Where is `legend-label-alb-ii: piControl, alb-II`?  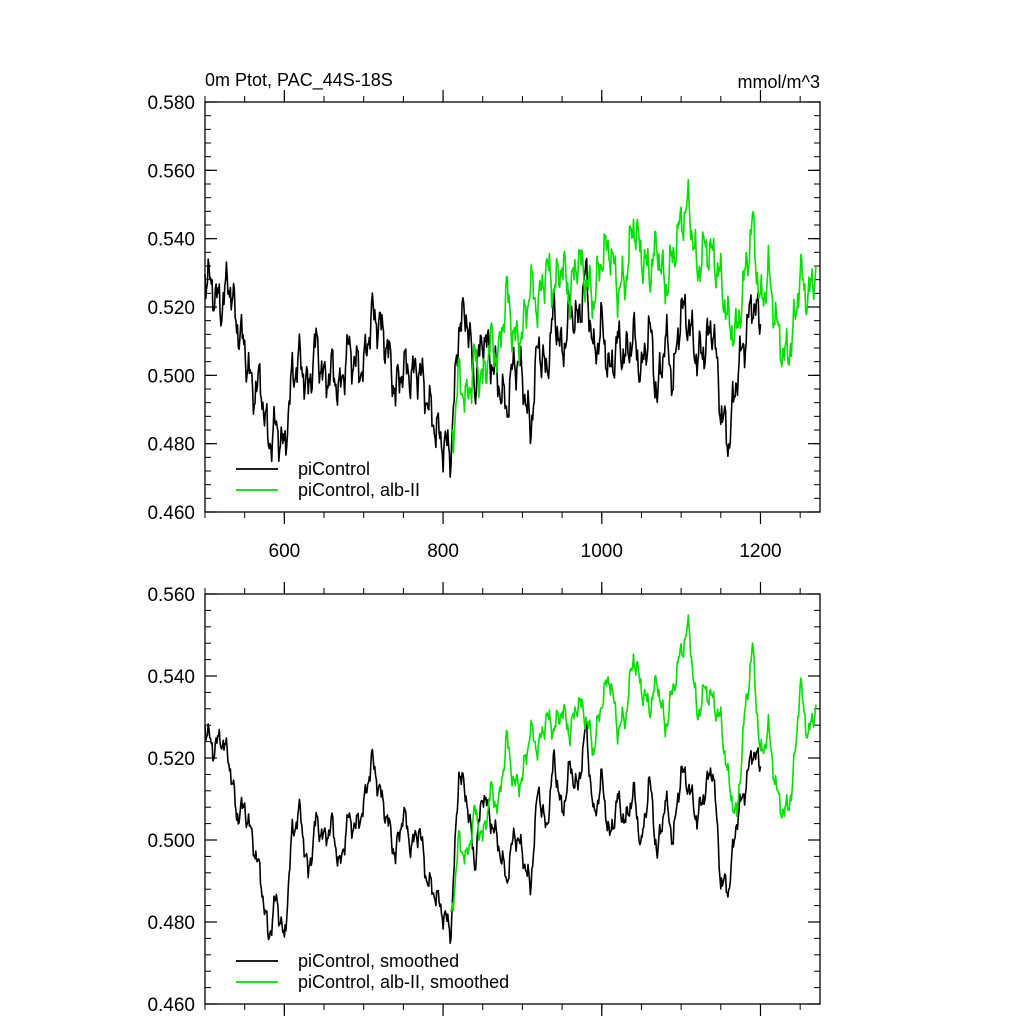
legend-label-alb-ii: piControl, alb-II is located at coordinates (359, 490).